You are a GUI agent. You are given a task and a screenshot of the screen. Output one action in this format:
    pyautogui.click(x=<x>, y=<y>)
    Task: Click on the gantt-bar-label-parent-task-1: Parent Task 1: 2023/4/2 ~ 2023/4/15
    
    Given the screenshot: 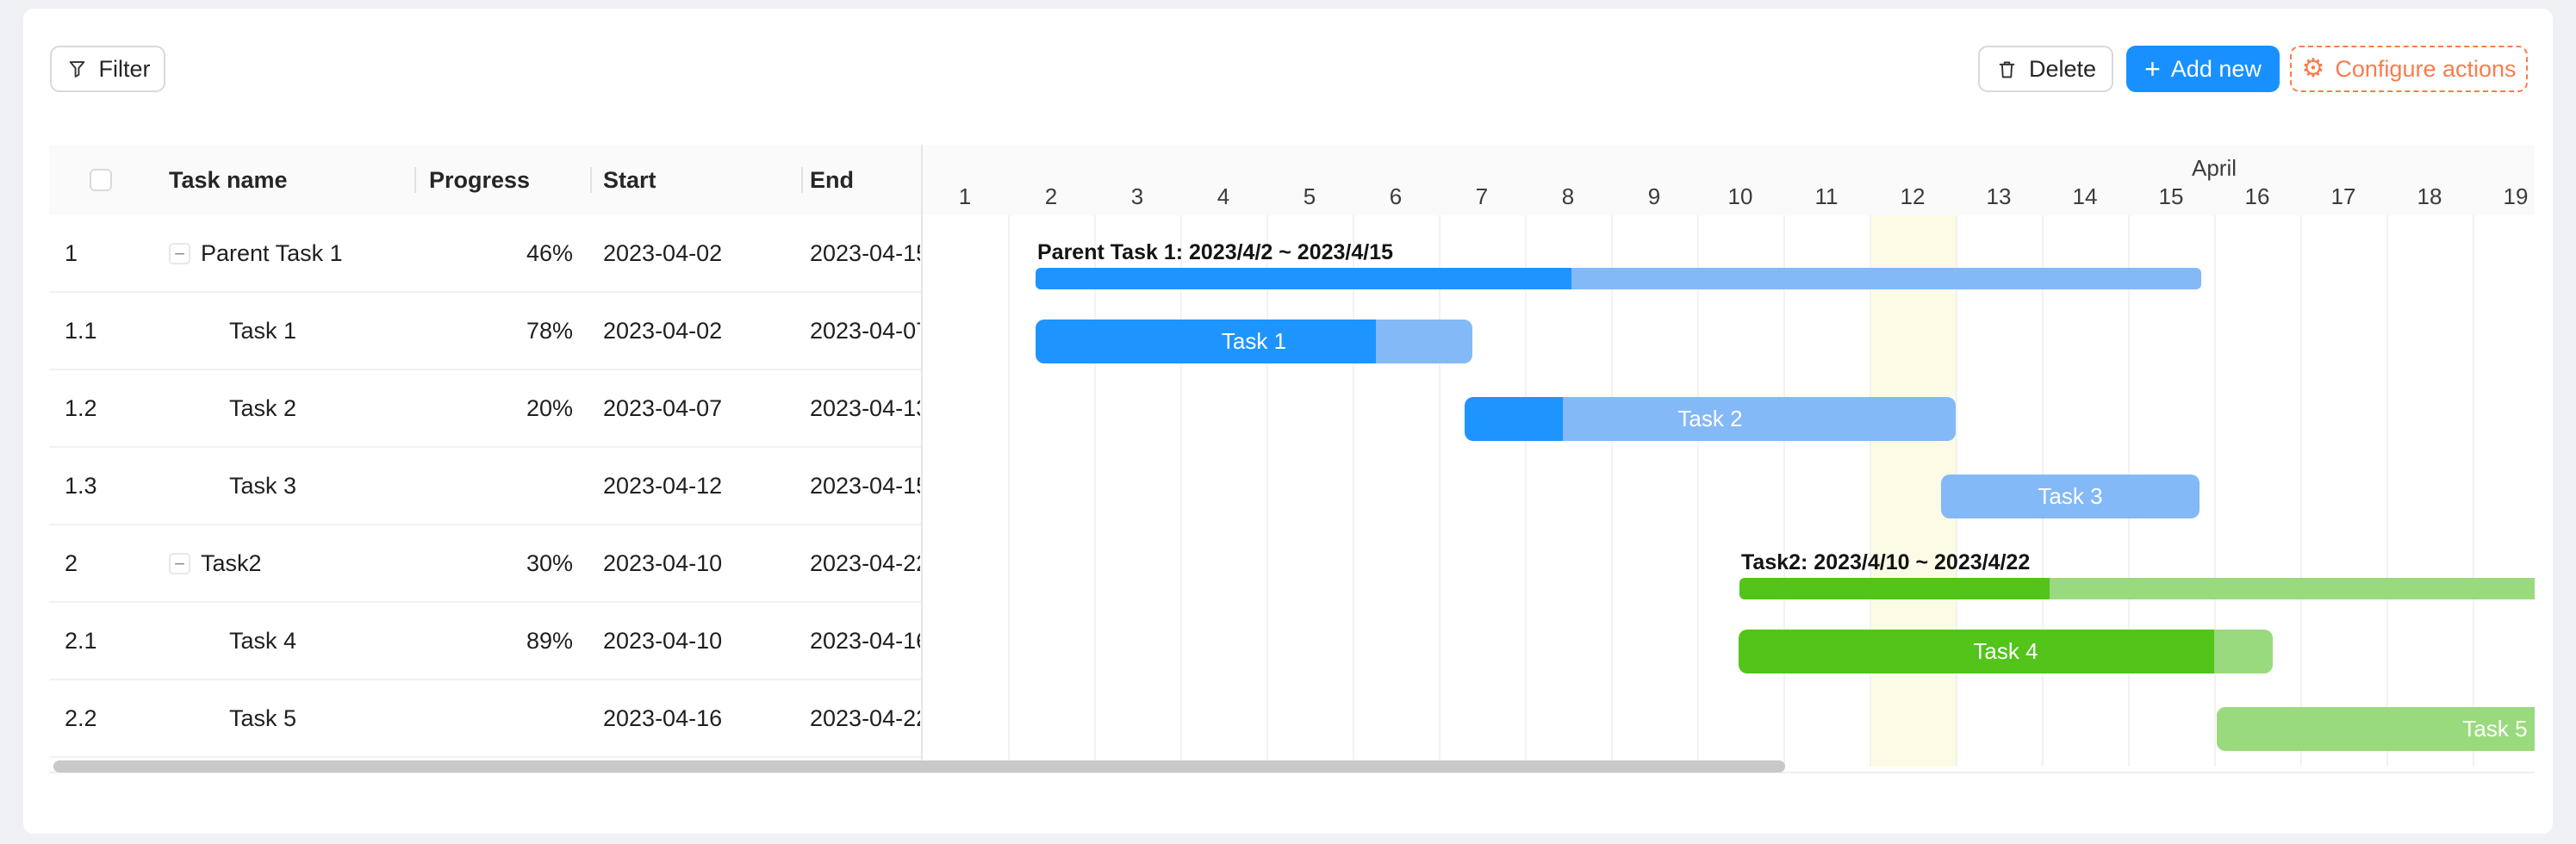 What is the action you would take?
    pyautogui.click(x=1216, y=252)
    